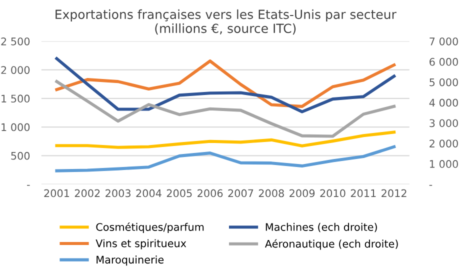 The height and width of the screenshot is (275, 460). I want to click on legend-label: Cosmétiques/parfum, so click(150, 227).